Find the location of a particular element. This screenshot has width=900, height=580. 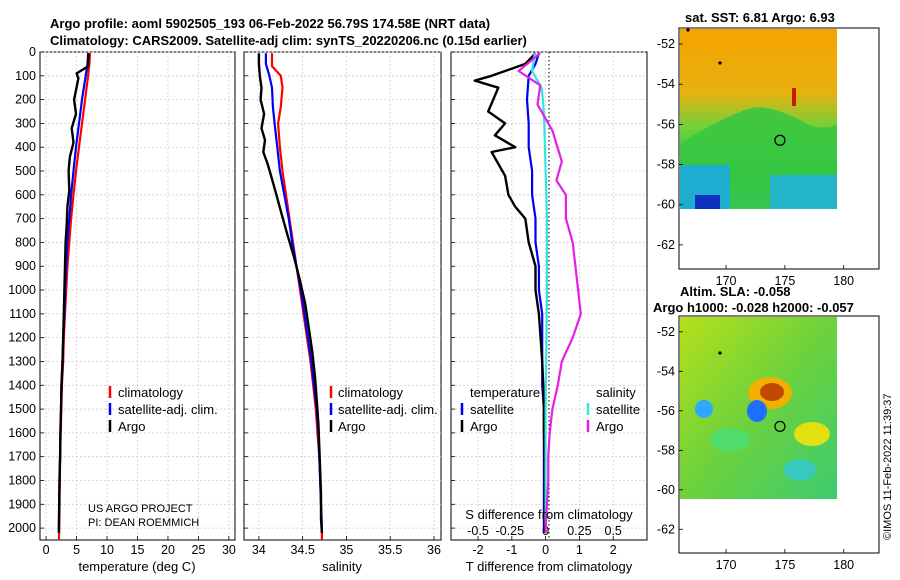

project-label: US ARGO PROJECT is located at coordinates (140, 509).